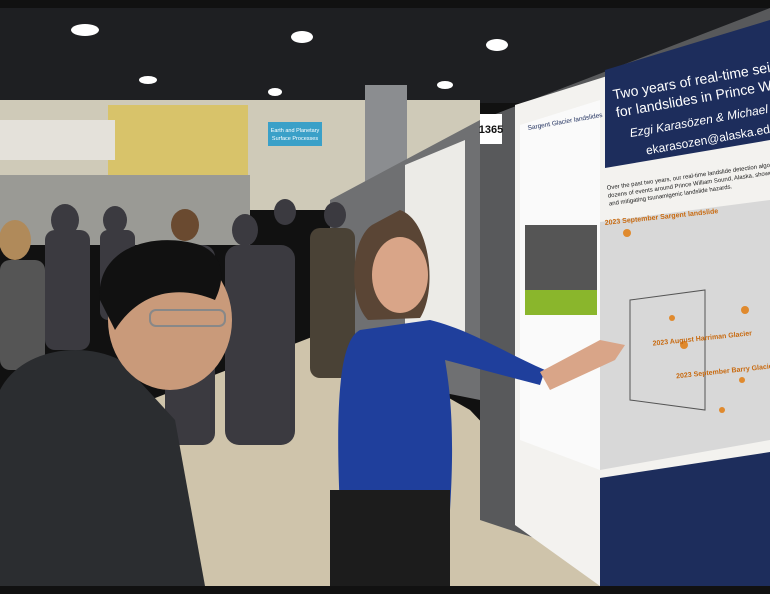 Image resolution: width=770 pixels, height=594 pixels. What do you see at coordinates (385, 590) in the screenshot?
I see `frame-bottom` at bounding box center [385, 590].